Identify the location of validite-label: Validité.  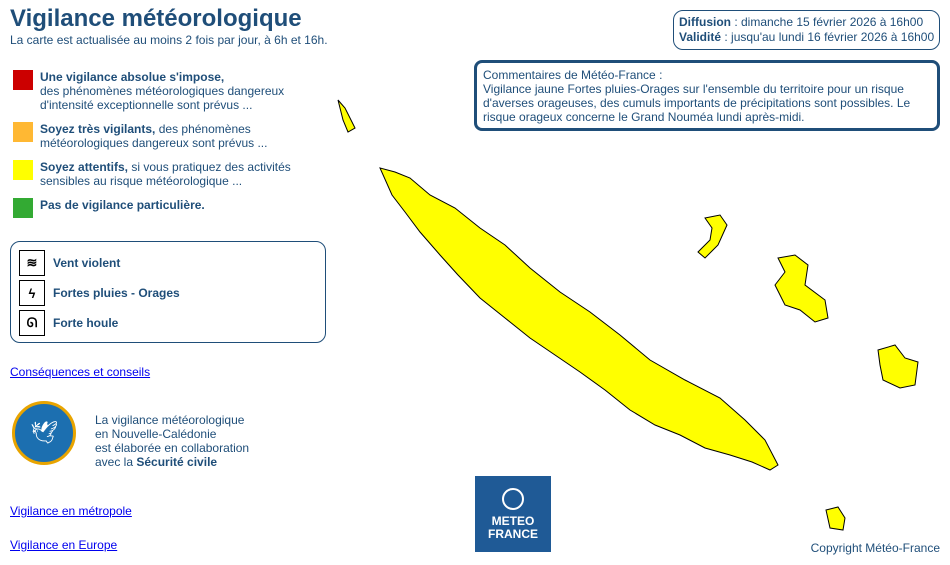
(700, 37).